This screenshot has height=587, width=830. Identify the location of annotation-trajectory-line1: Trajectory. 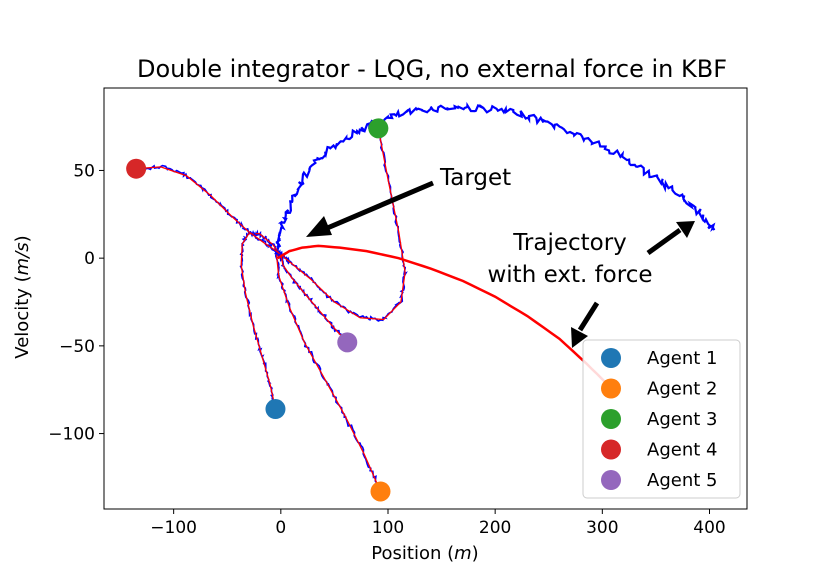
(569, 243).